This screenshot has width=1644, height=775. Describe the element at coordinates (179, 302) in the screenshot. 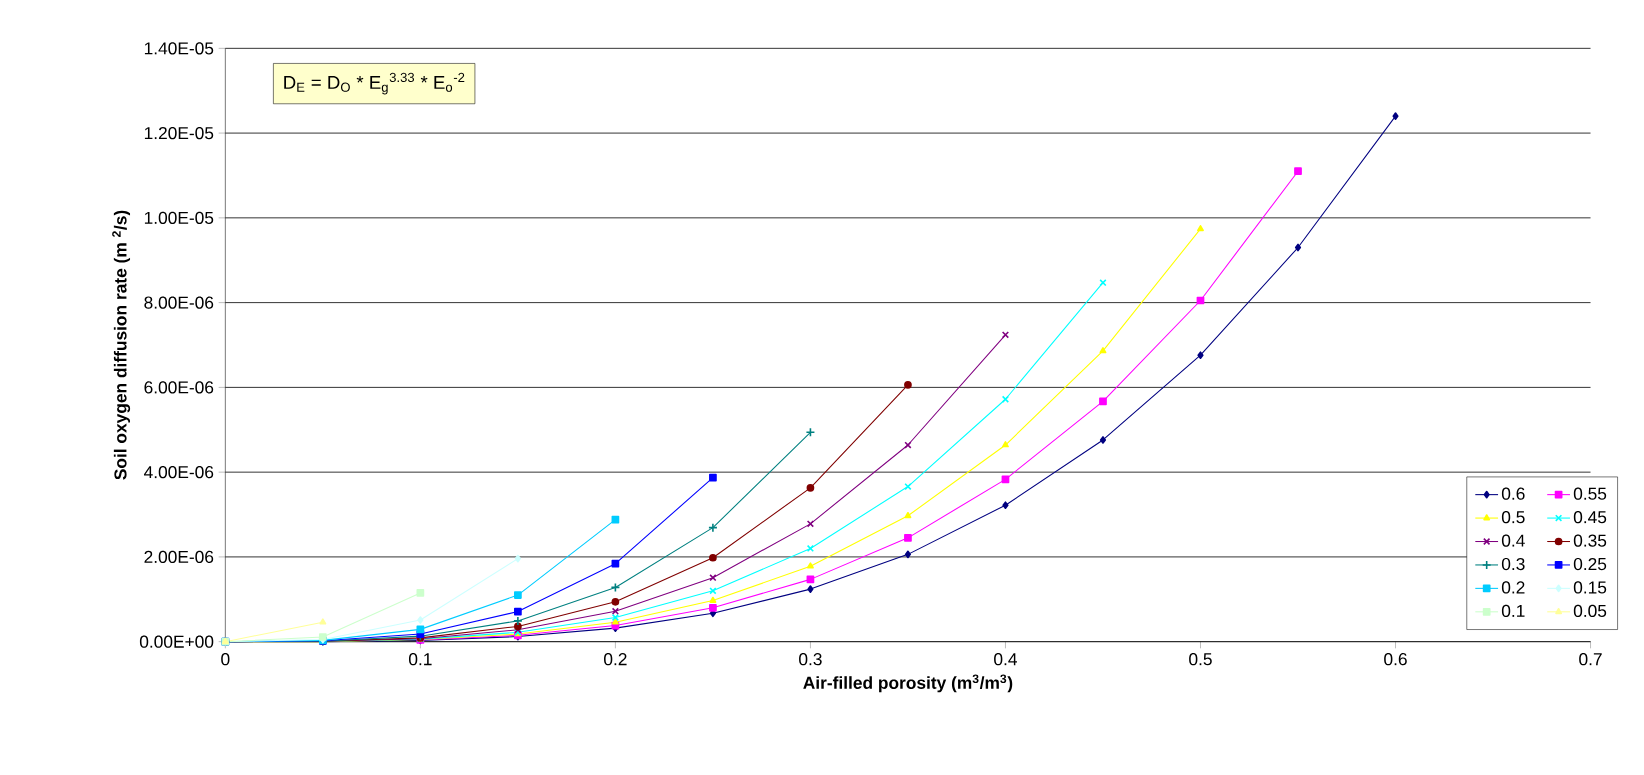

I see `y-tick-label: 8.00E-06` at that location.